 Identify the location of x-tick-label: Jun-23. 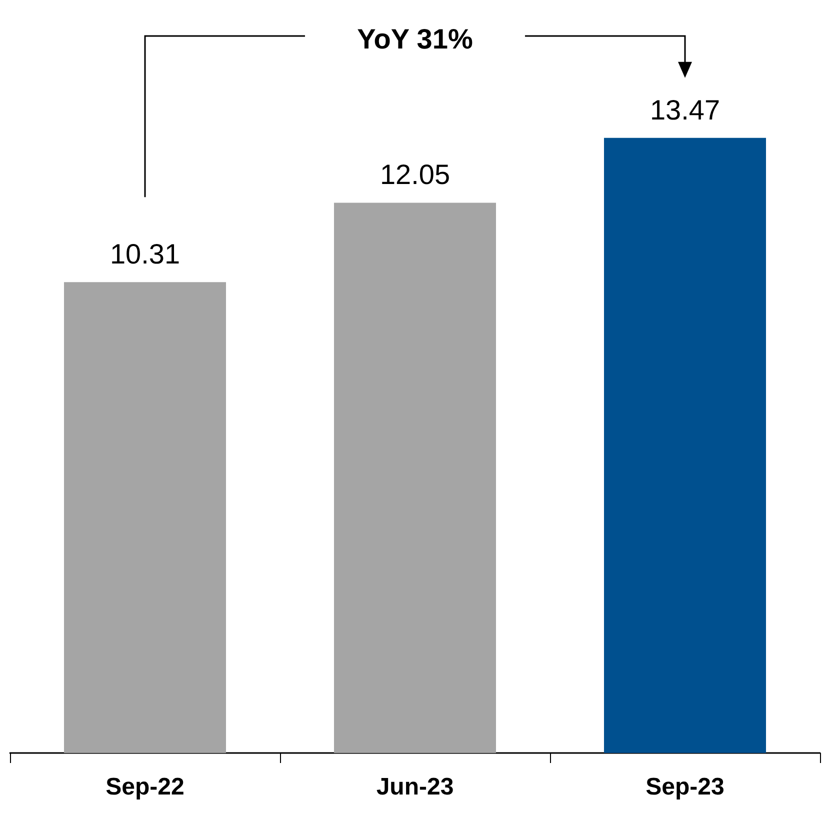
(415, 787).